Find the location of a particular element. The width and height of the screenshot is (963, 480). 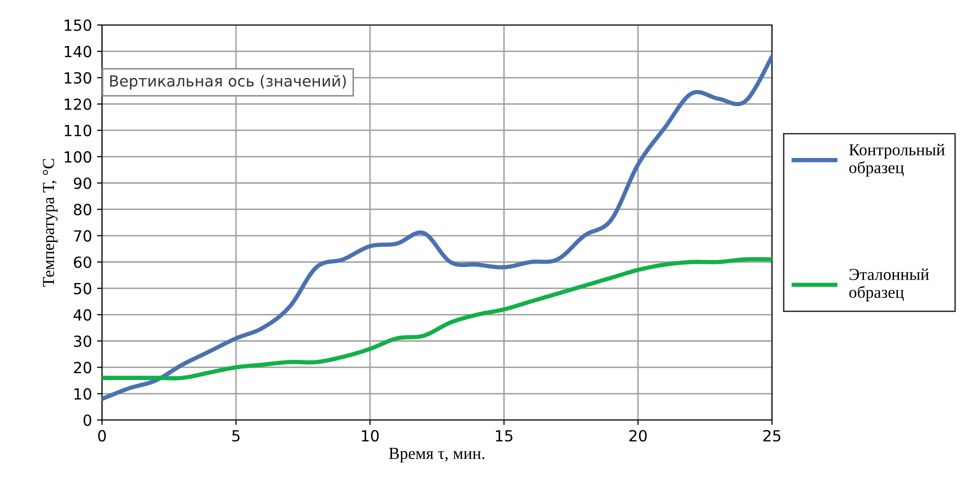

x-tick-label: 25 is located at coordinates (771, 436).